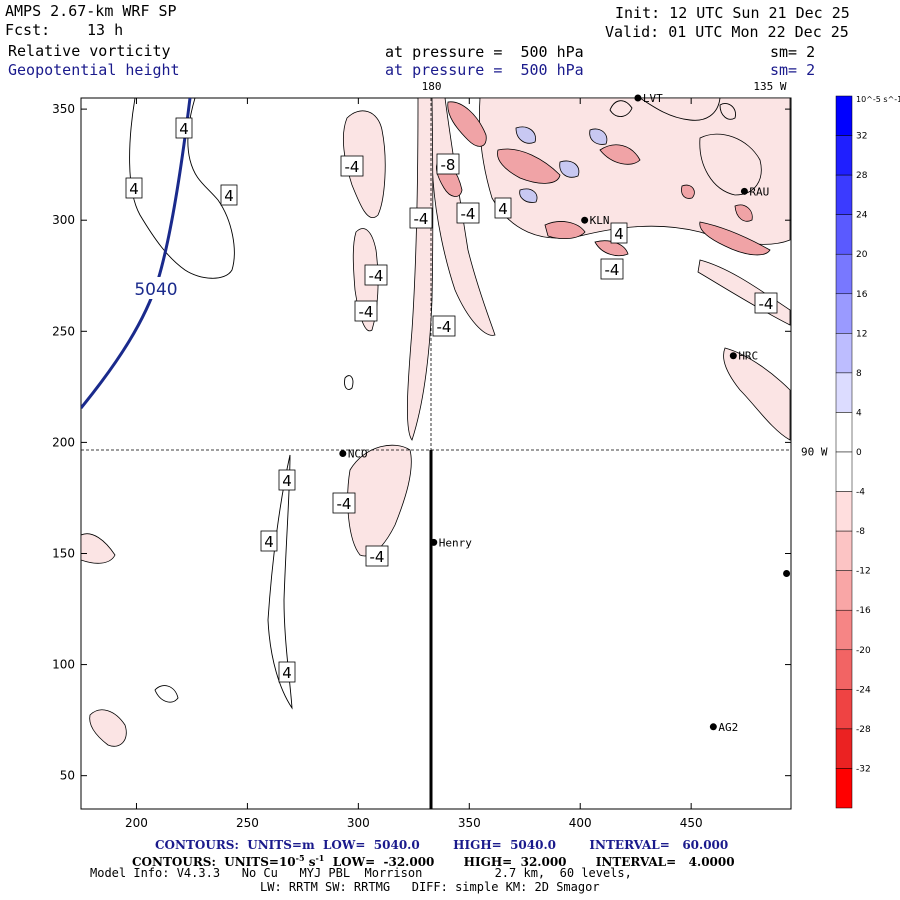 The height and width of the screenshot is (900, 900). Describe the element at coordinates (653, 98) in the screenshot. I see `station-label: LVT` at that location.